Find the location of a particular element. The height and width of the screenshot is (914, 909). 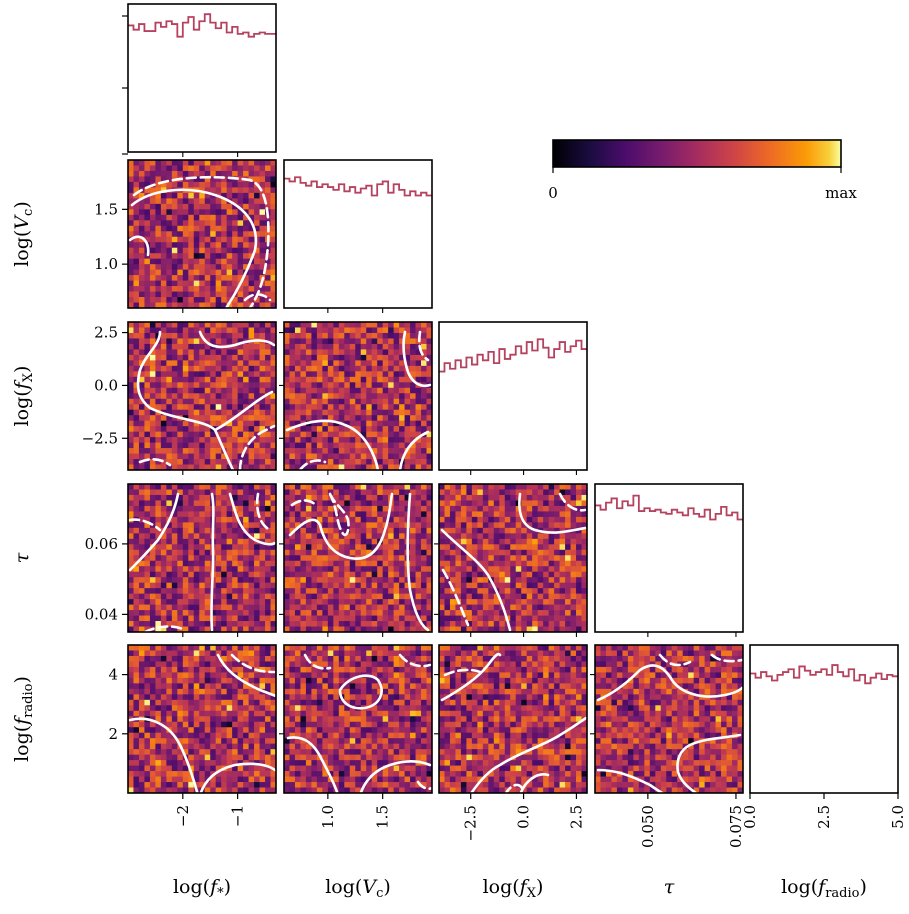

y-axis-label-fradio: log(fradio) is located at coordinates (23, 719).